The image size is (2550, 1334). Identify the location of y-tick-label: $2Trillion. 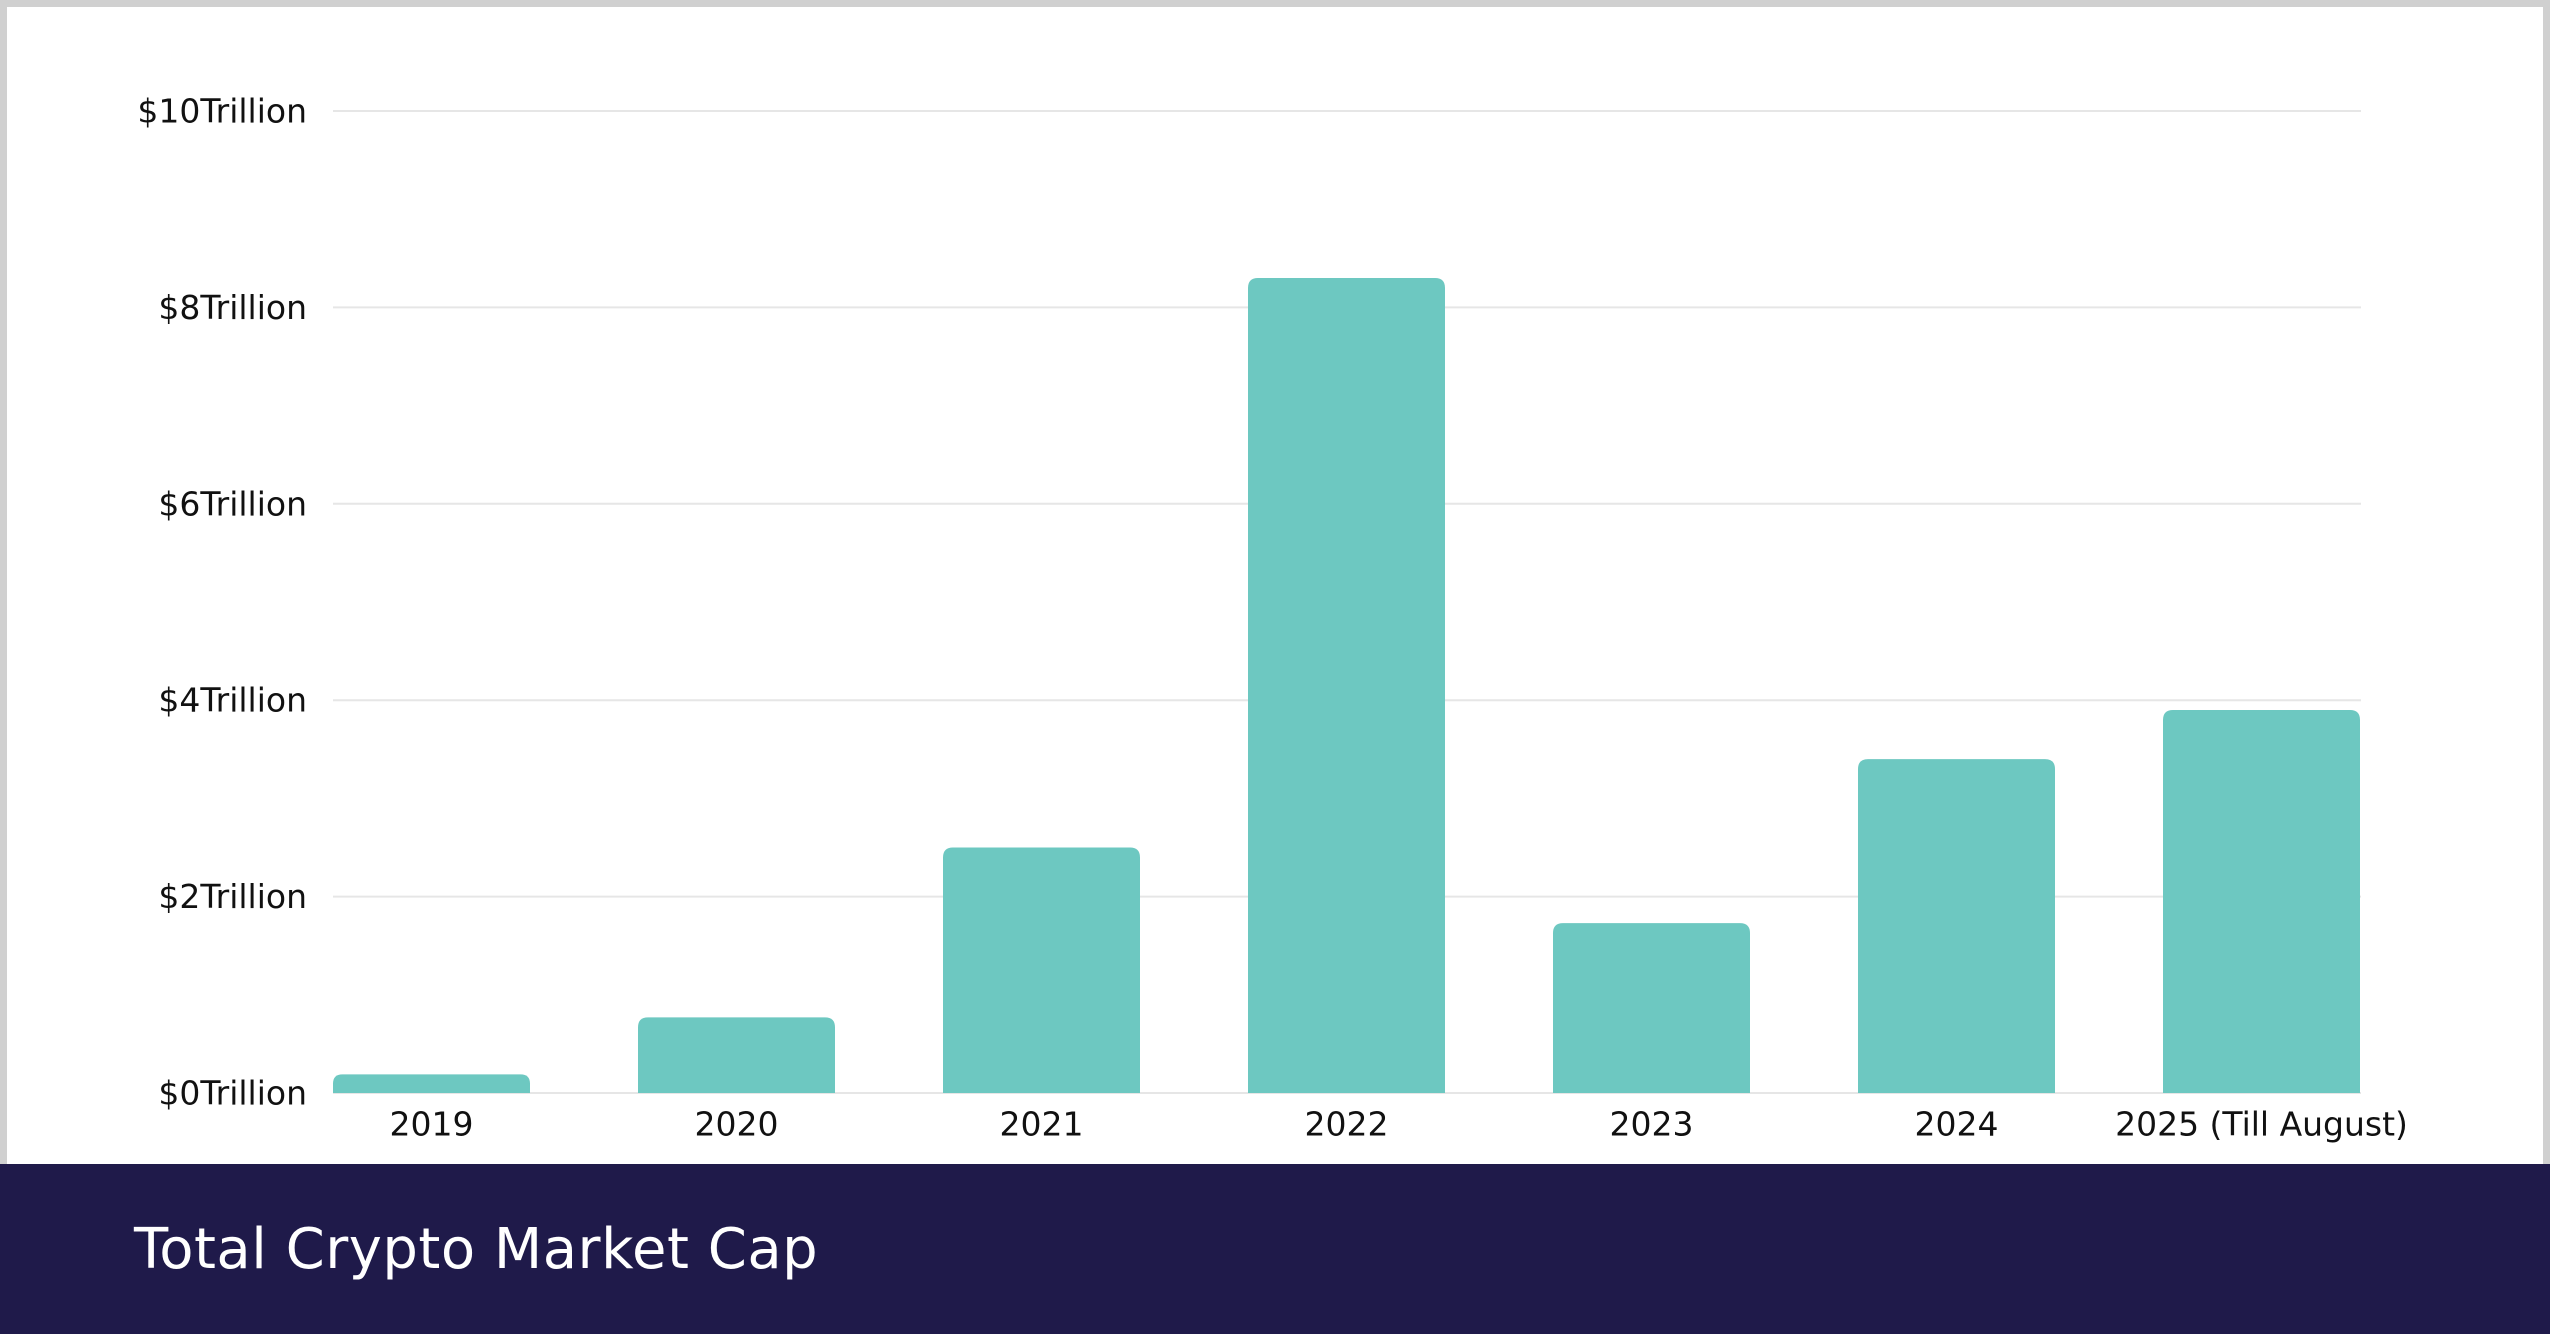
(232, 896).